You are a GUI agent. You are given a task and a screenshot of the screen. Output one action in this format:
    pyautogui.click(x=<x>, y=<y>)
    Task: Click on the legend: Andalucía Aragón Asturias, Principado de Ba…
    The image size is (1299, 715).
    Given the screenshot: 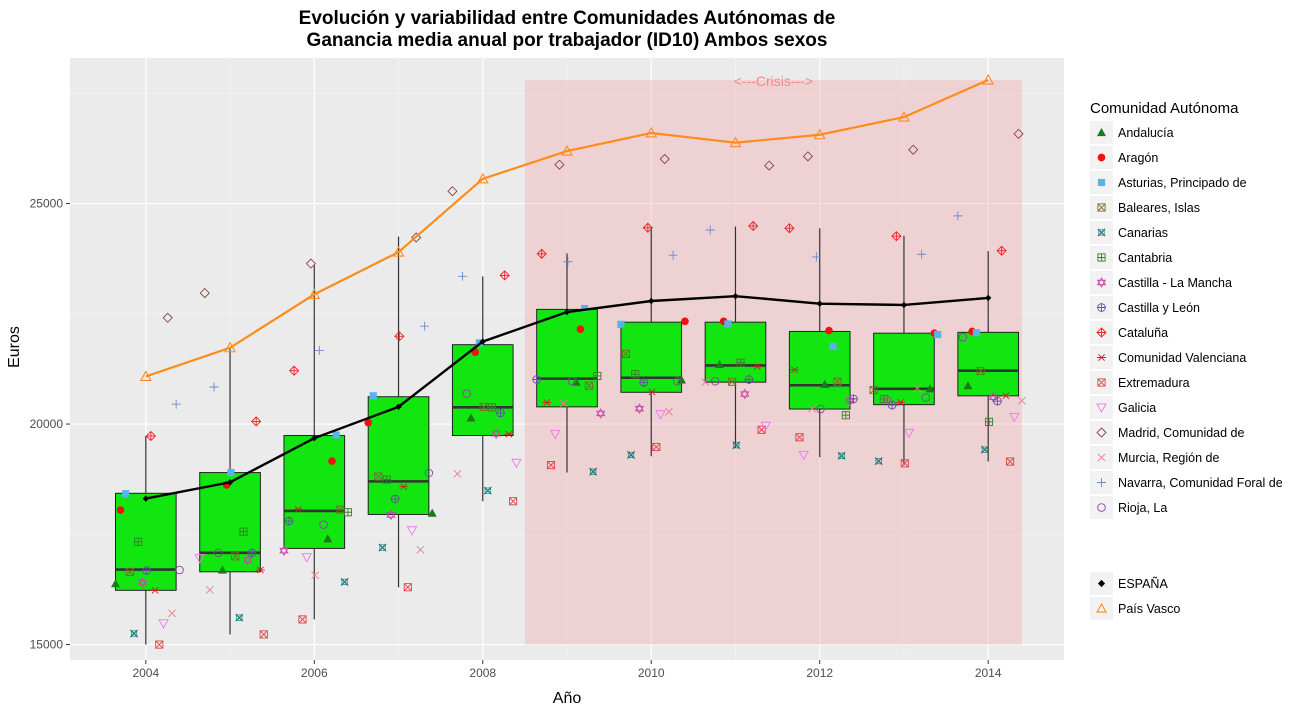 What is the action you would take?
    pyautogui.click(x=1186, y=370)
    